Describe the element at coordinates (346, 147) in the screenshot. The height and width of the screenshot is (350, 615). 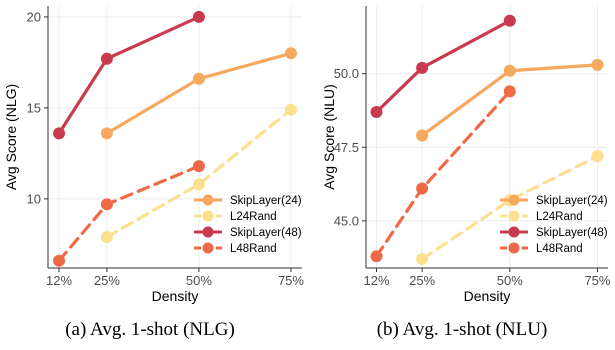
I see `y-tick-label: 47.5` at that location.